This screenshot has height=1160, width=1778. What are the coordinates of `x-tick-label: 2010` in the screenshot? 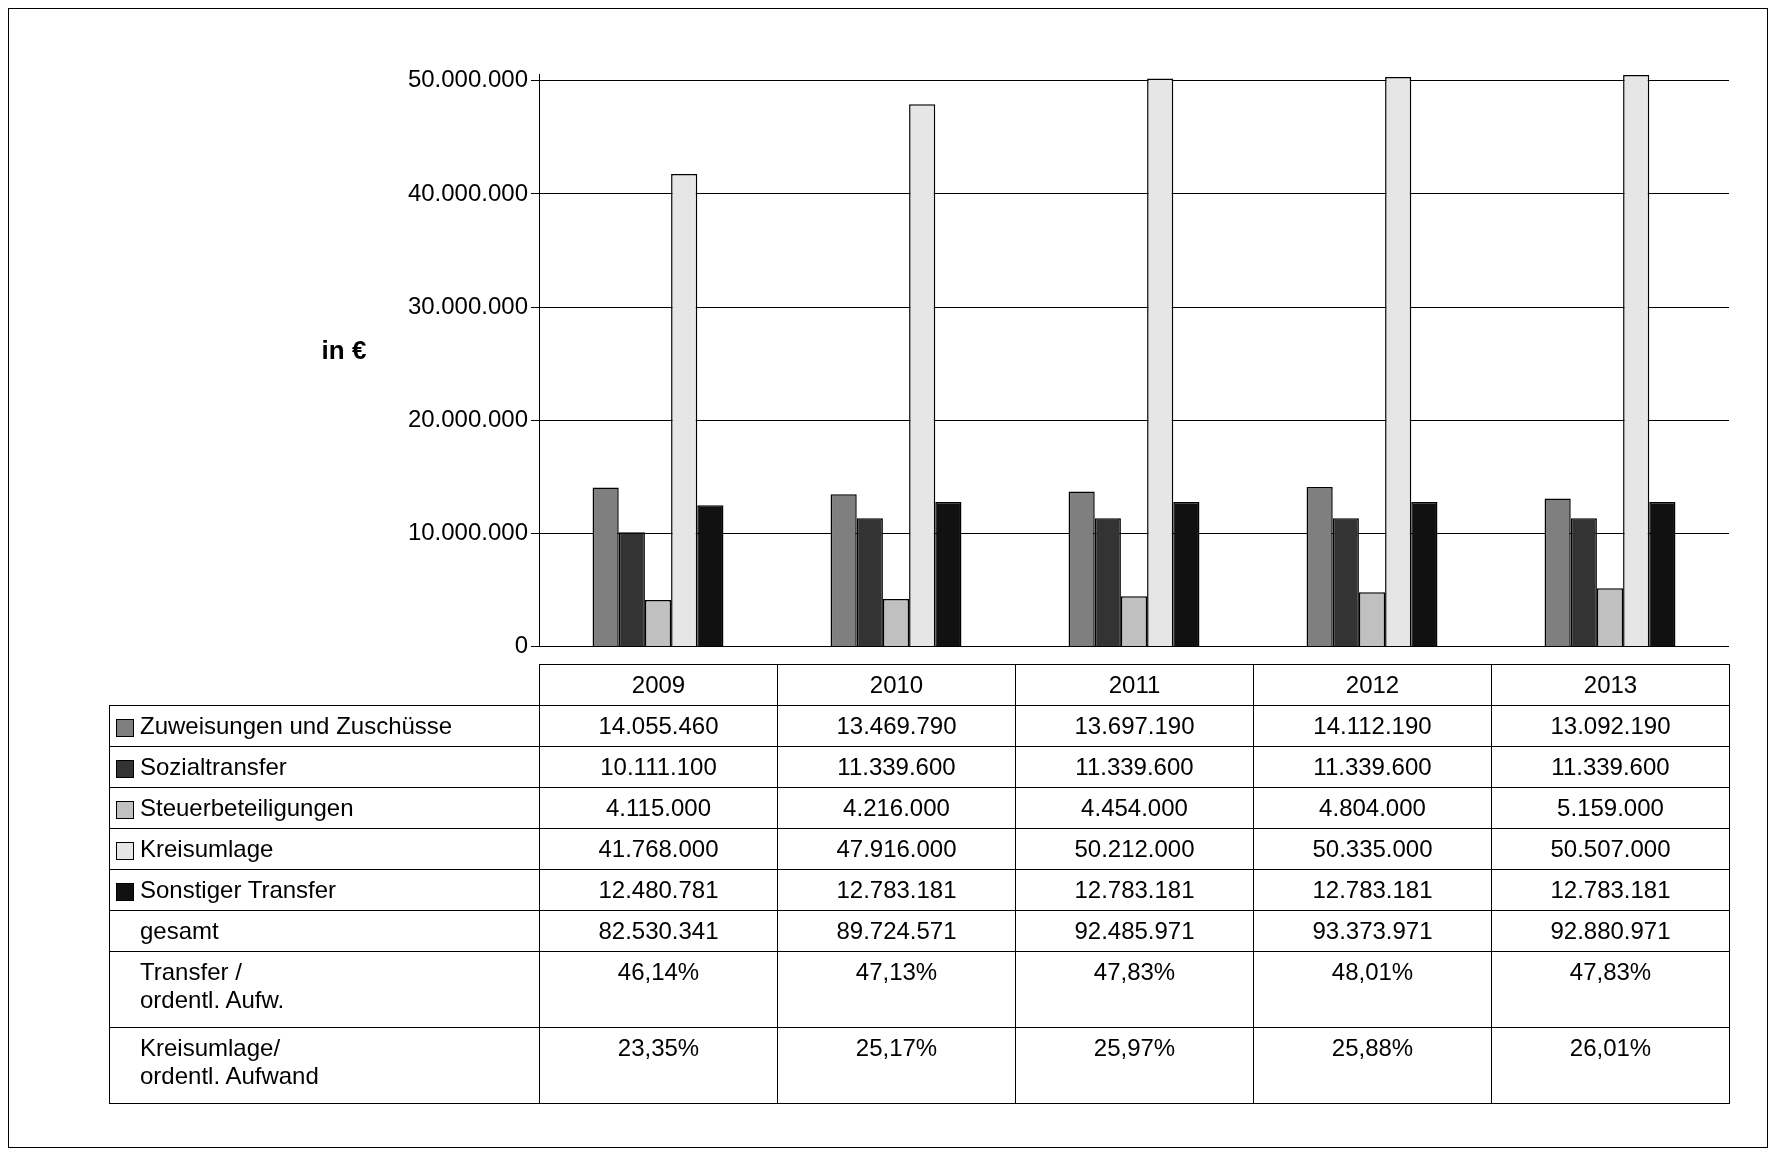 It's located at (896, 685).